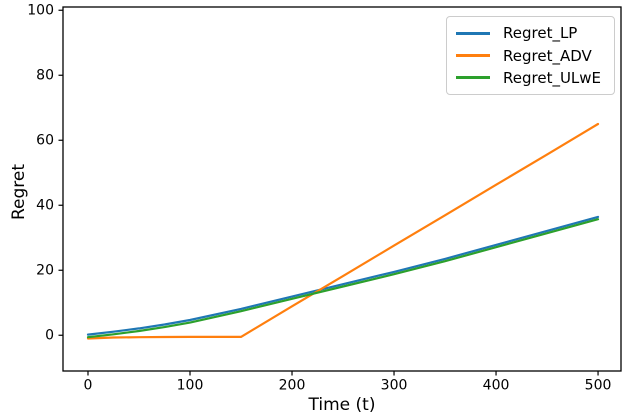 Image resolution: width=626 pixels, height=420 pixels. Describe the element at coordinates (540, 33) in the screenshot. I see `legend-label: Regret_LP` at that location.